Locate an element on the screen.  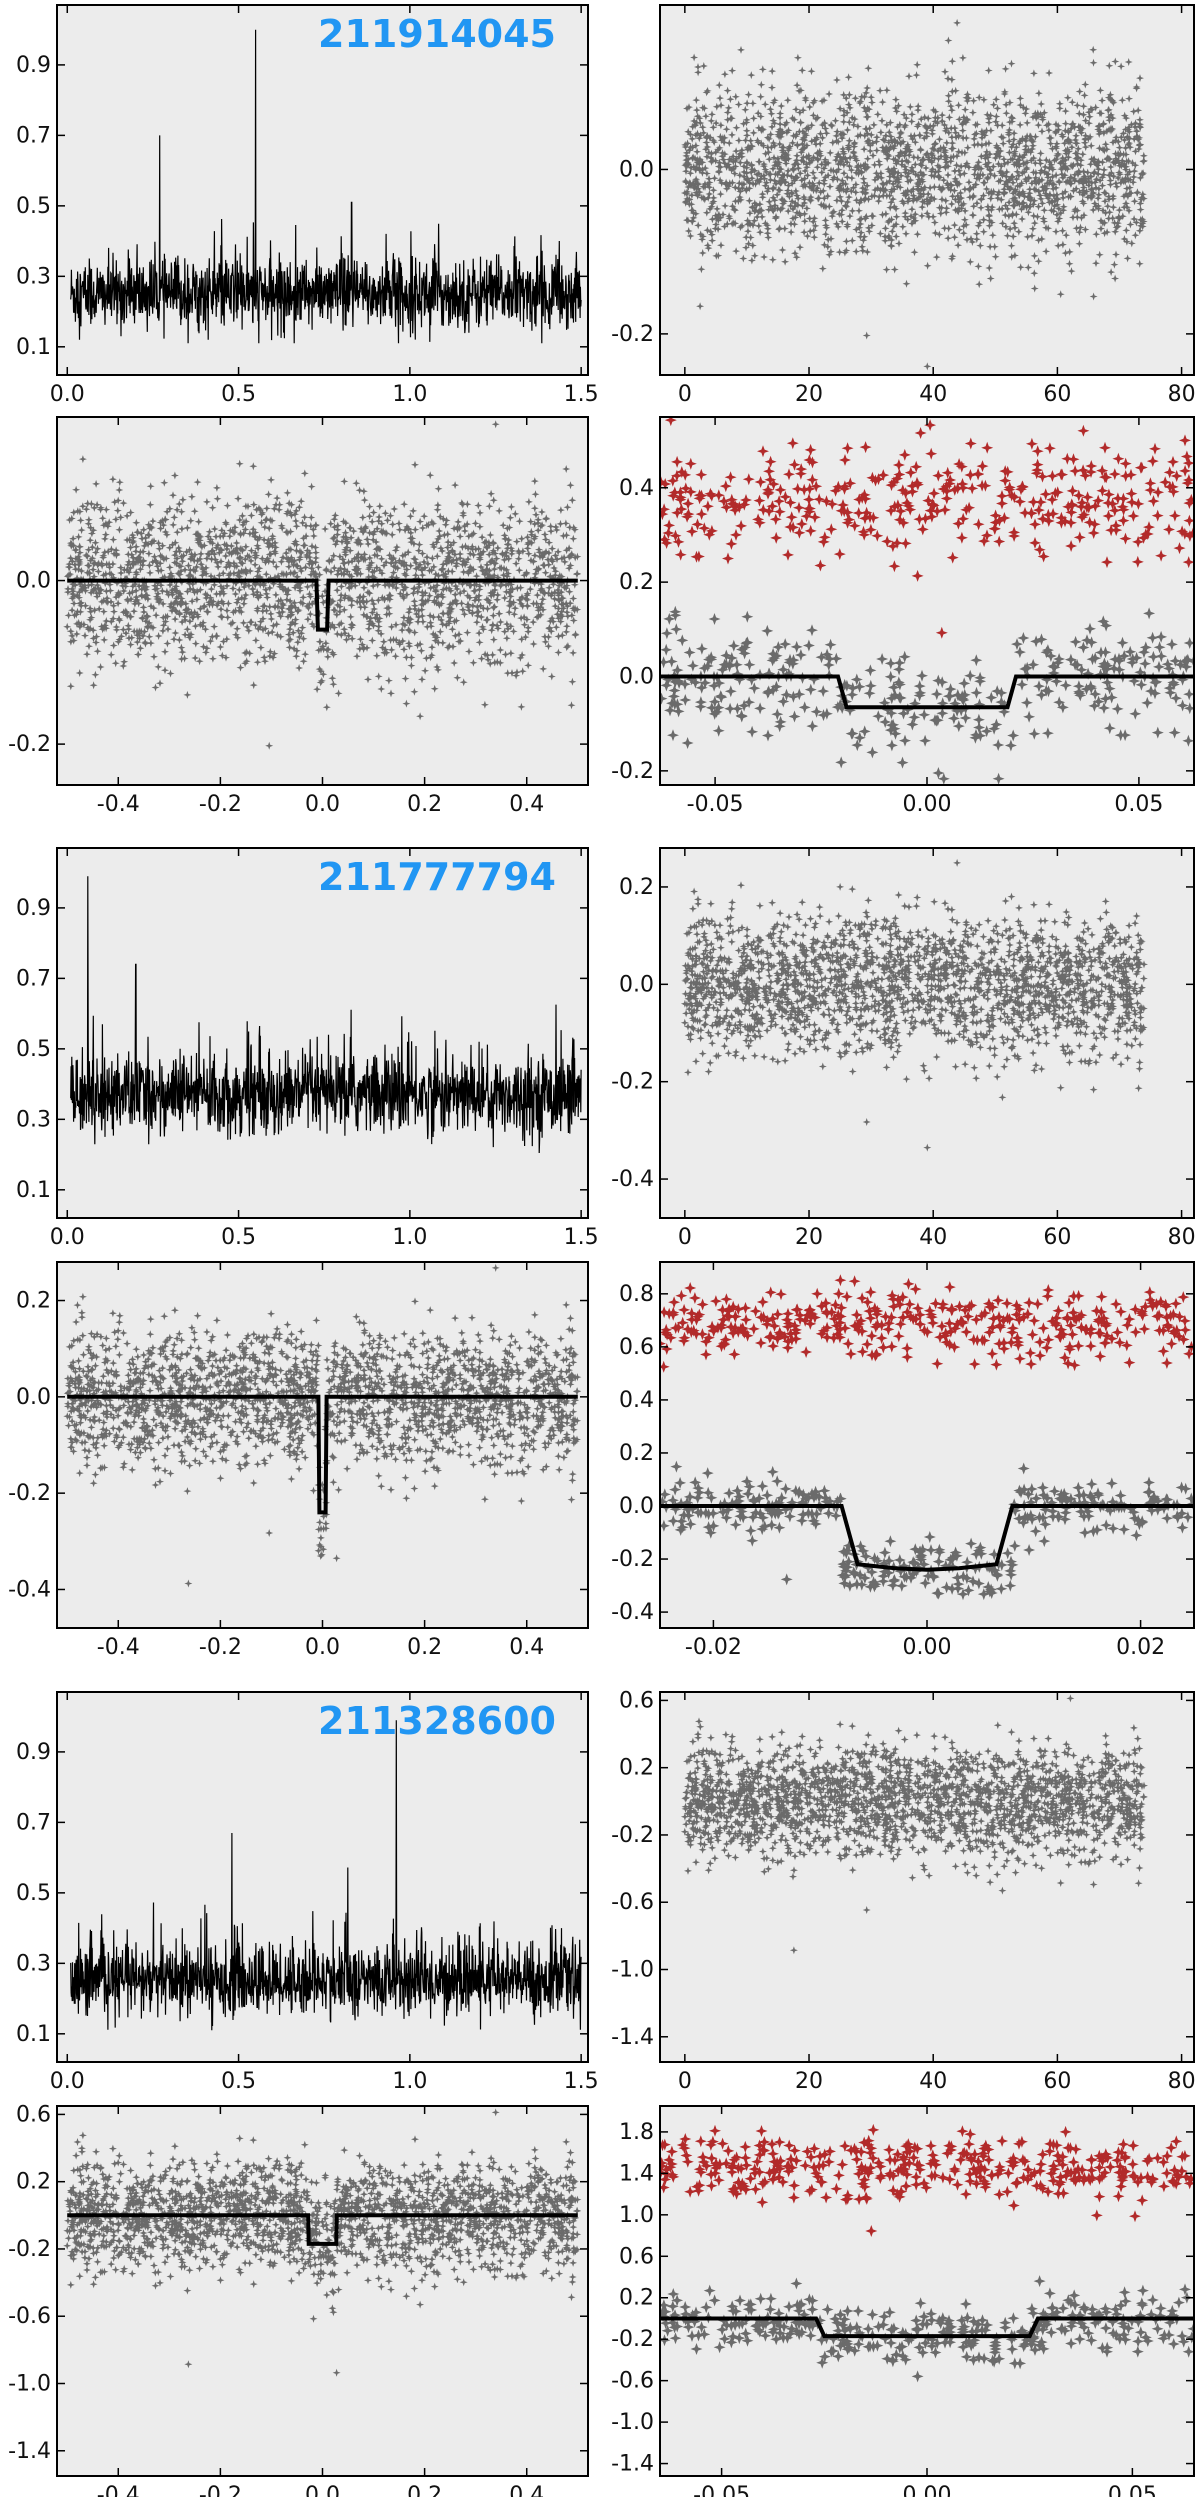
x-tick-label: 0 is located at coordinates (685, 394).